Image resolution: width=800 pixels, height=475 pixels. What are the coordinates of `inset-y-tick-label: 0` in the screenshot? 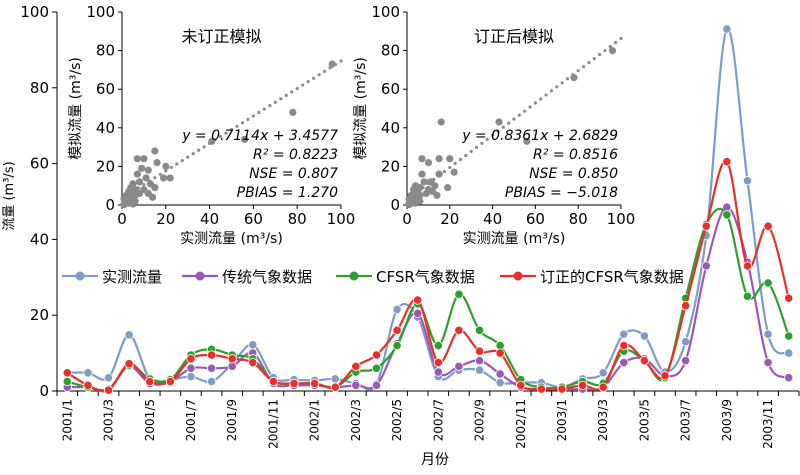 It's located at (395, 205).